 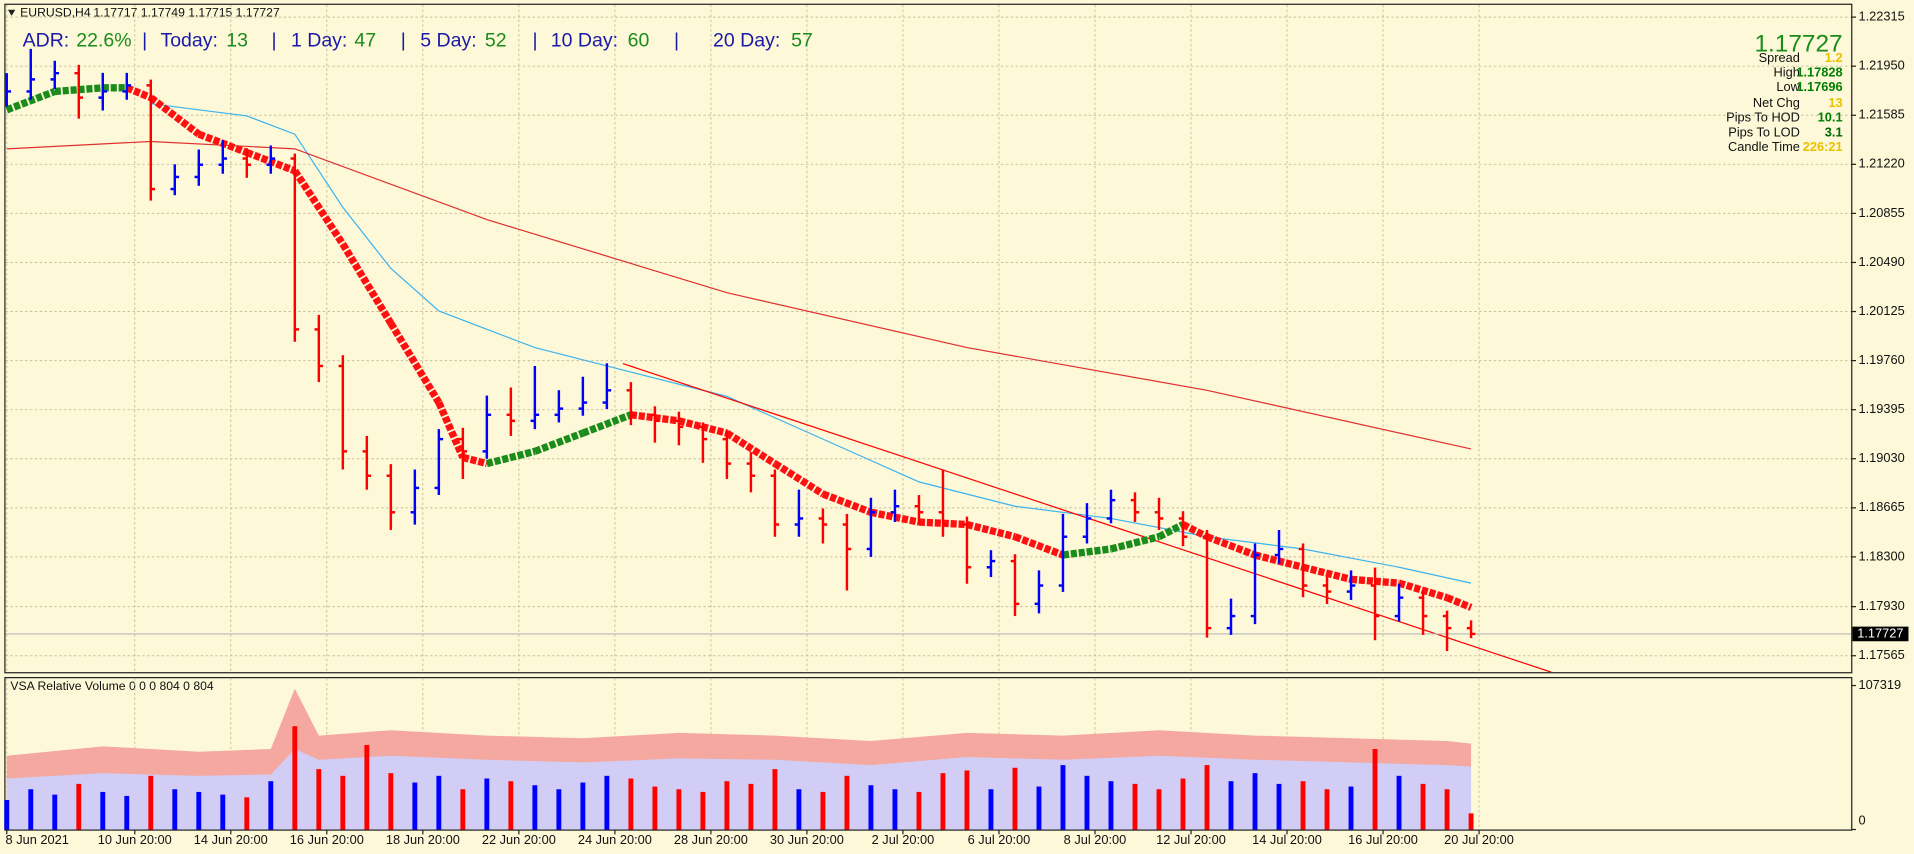 I want to click on y-tick-label: 1.20125, so click(x=1881, y=310).